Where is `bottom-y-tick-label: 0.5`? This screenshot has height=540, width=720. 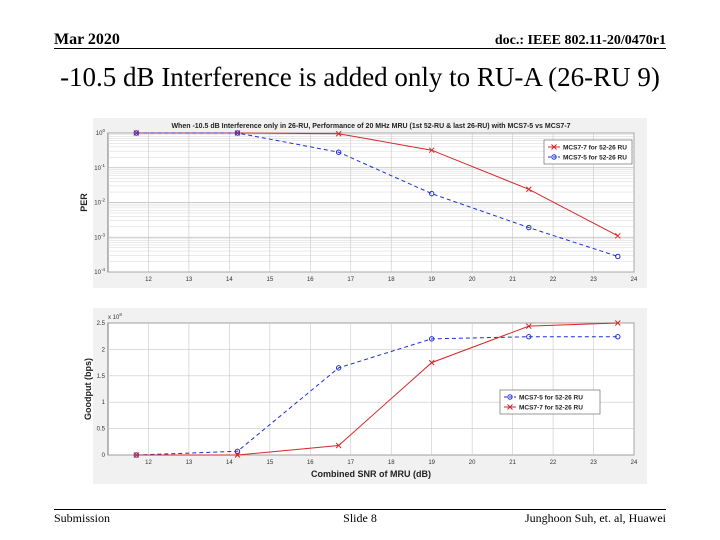
bottom-y-tick-label: 0.5 is located at coordinates (101, 430).